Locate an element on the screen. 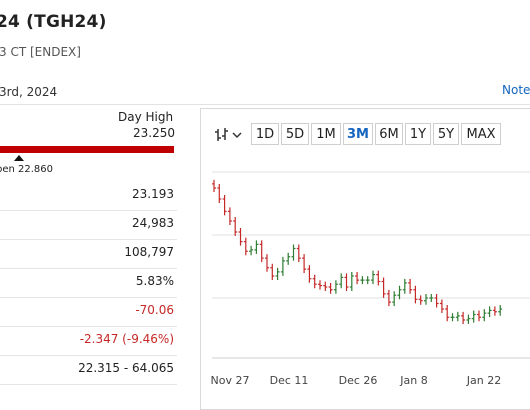 The image size is (530, 410). x-tick-label: Jan 22 is located at coordinates (483, 380).